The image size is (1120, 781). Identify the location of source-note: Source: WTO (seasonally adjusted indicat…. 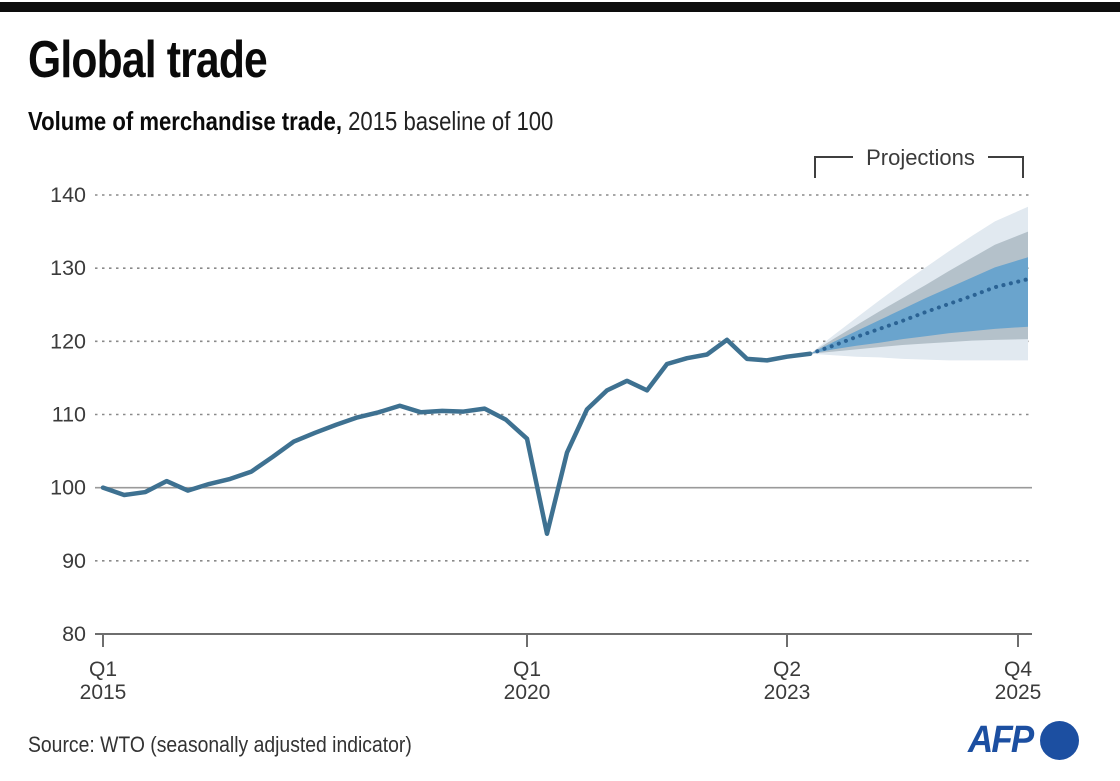
(220, 744).